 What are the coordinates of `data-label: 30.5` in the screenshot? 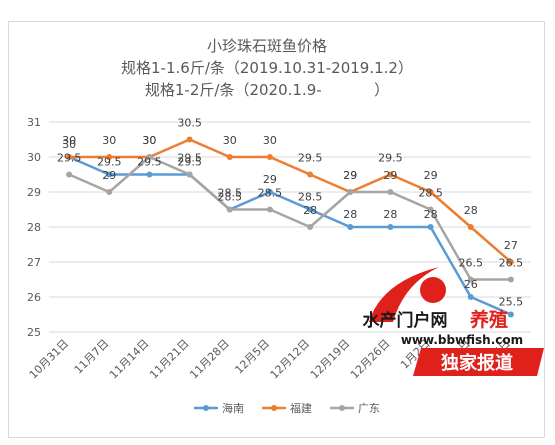 It's located at (189, 123).